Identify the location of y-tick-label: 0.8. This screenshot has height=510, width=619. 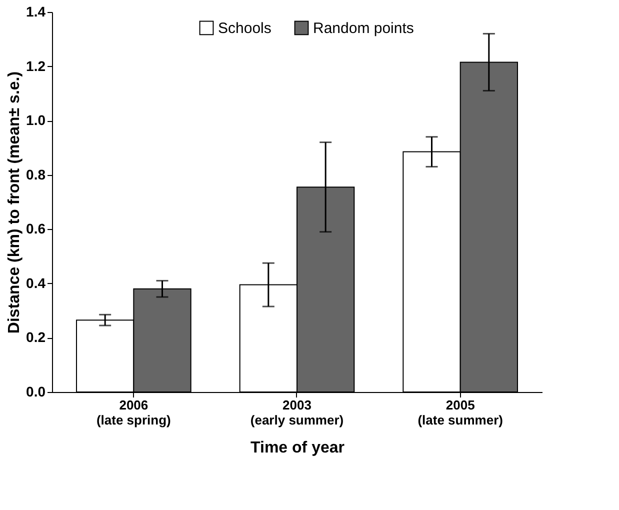
(36, 174).